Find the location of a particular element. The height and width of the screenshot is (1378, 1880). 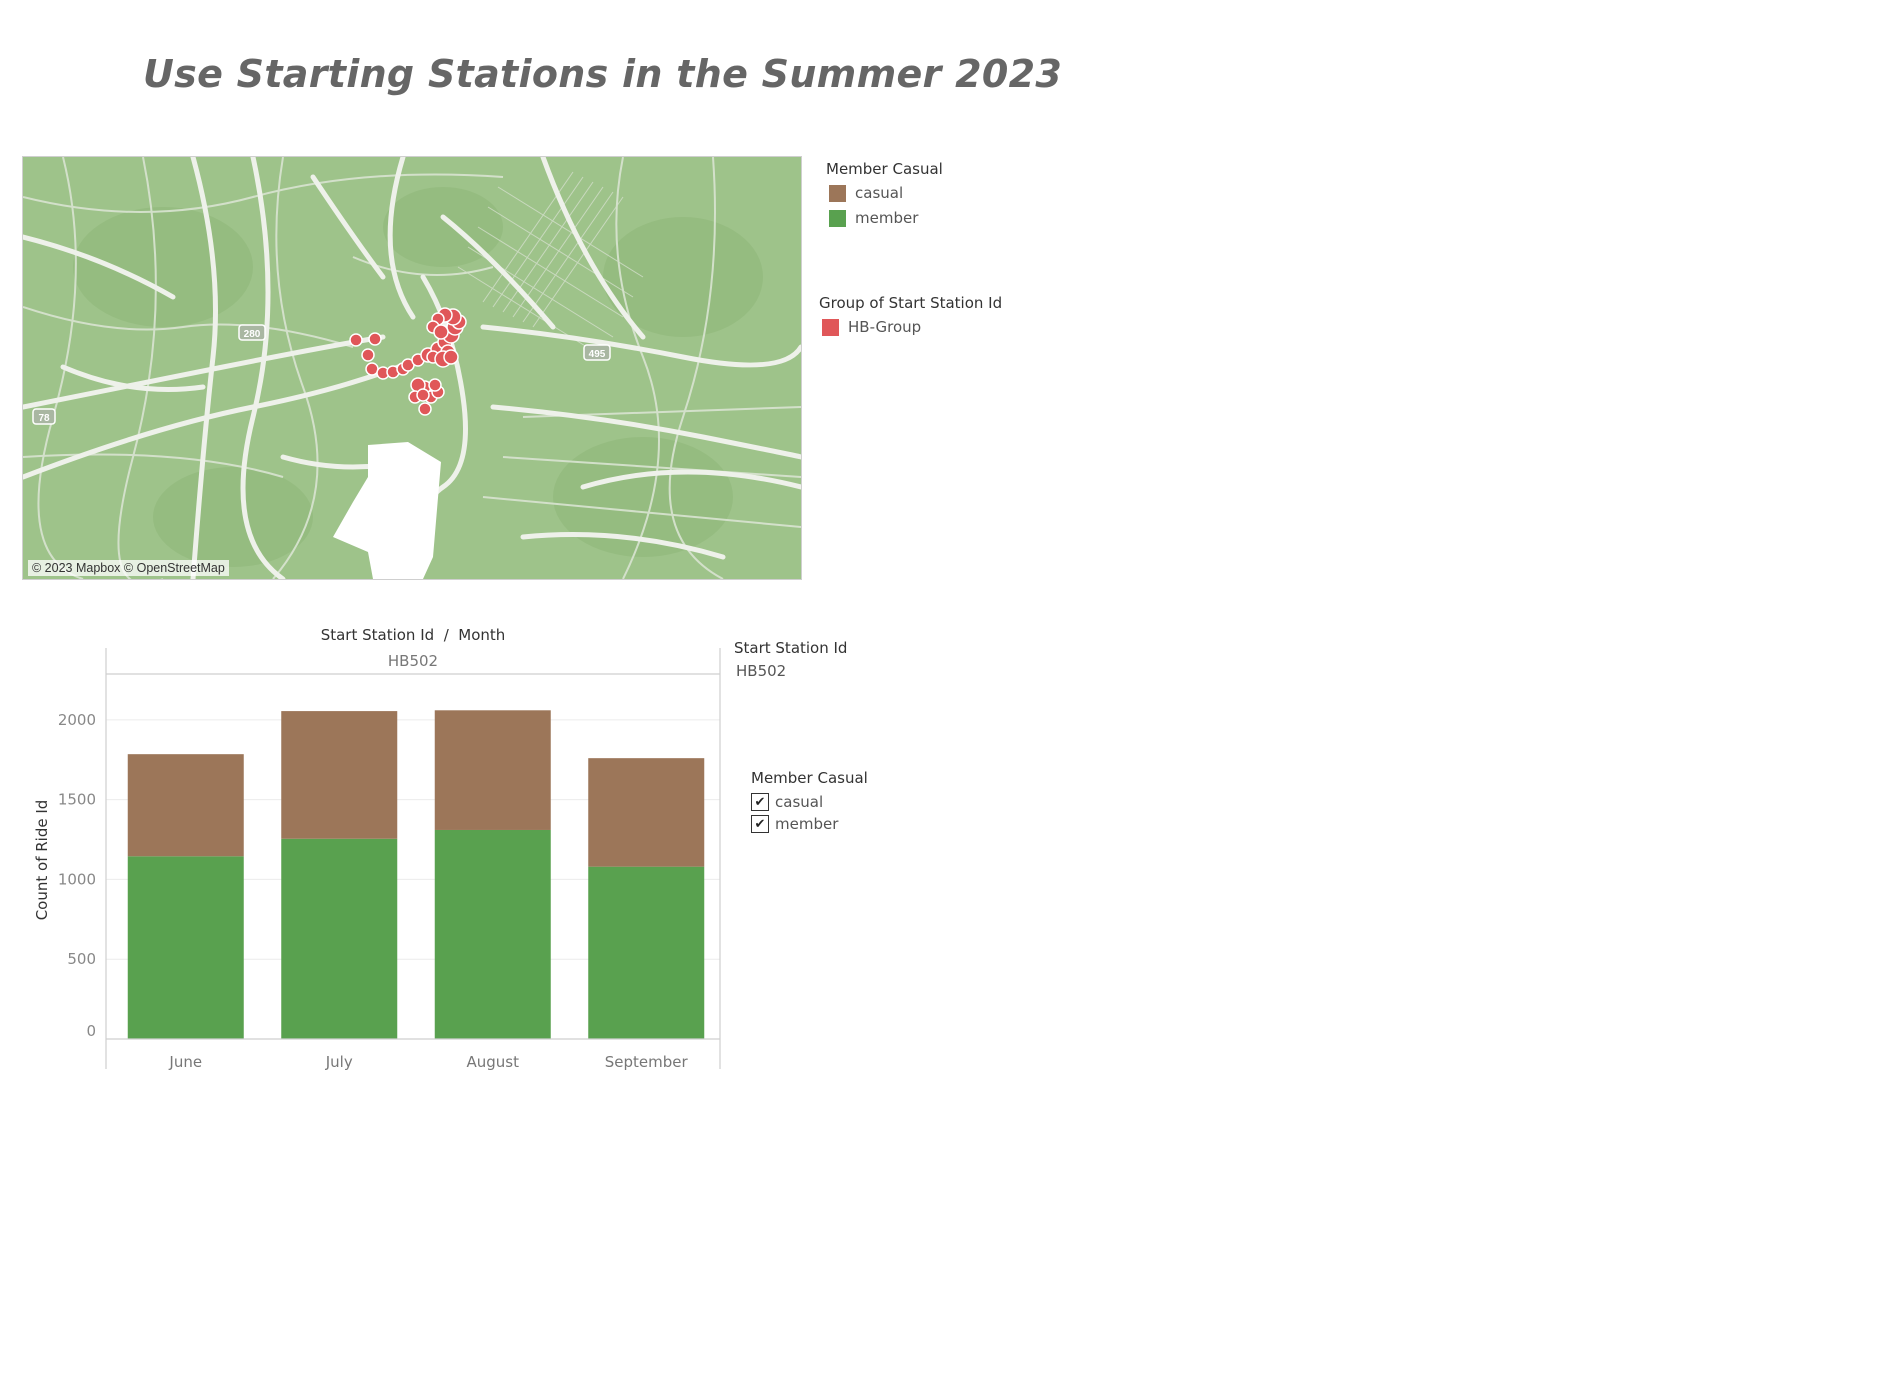

chart-frame is located at coordinates (413, 858).